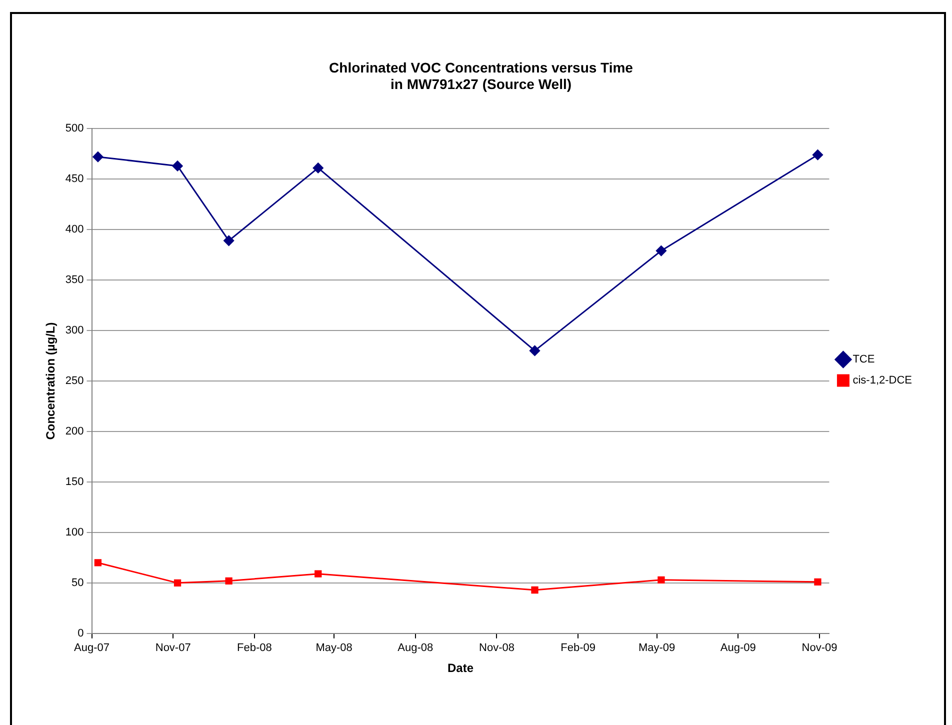  Describe the element at coordinates (78, 582) in the screenshot. I see `y-tick-label: 50` at that location.